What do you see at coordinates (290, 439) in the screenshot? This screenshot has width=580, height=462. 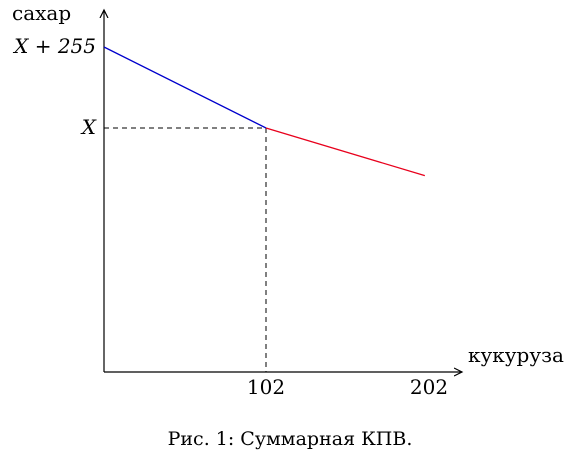 I see `figure-caption: Рис. 1: Суммарная КПВ.` at bounding box center [290, 439].